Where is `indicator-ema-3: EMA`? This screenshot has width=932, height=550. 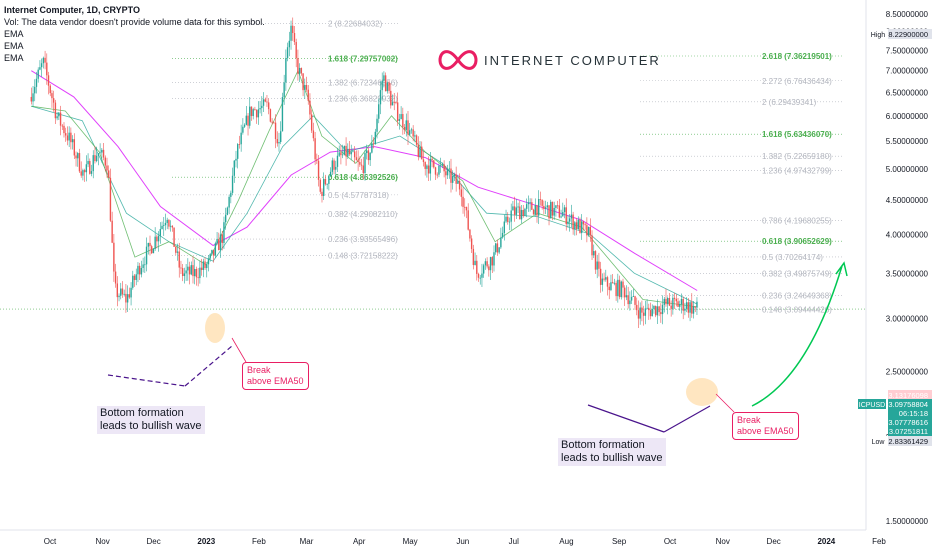 indicator-ema-3: EMA is located at coordinates (14, 58).